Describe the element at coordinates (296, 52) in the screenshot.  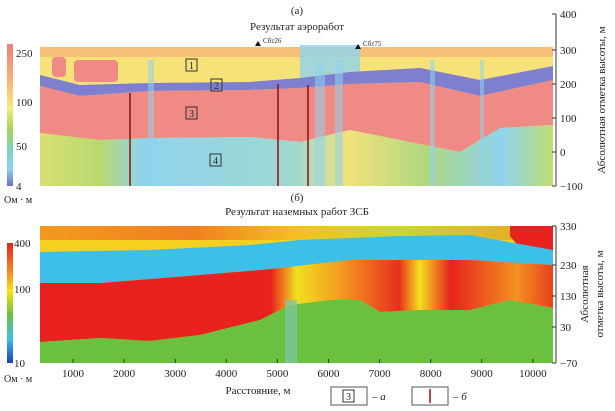
I see `layer-1-top` at that location.